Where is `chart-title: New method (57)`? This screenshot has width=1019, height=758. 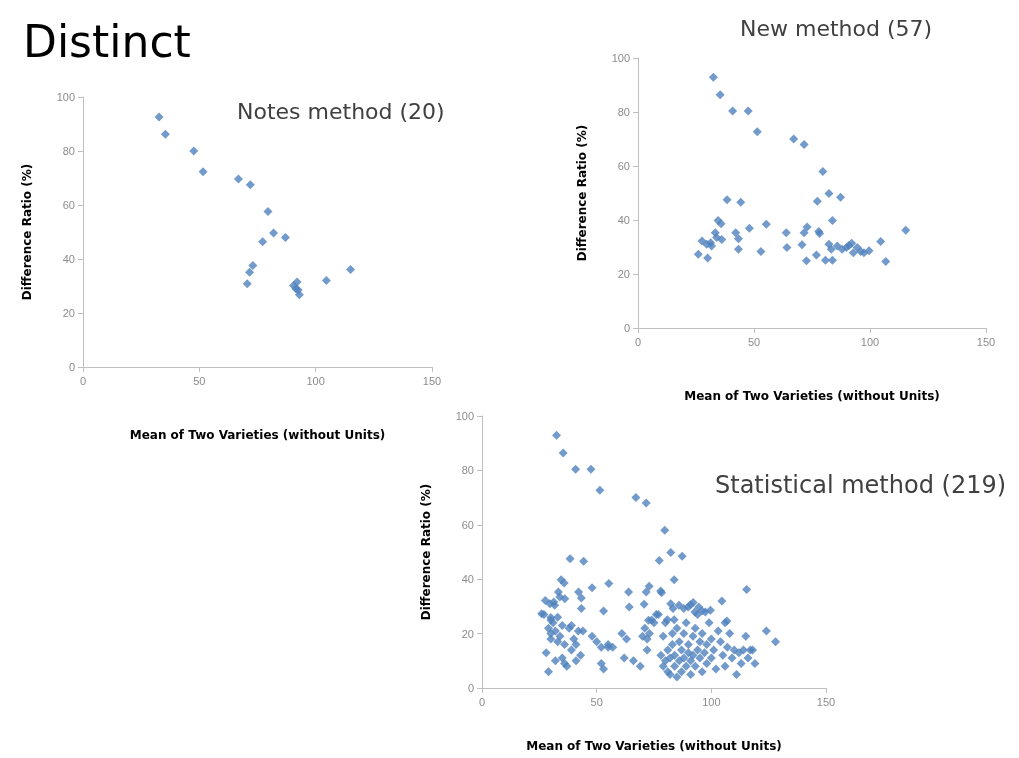
chart-title: New method (57) is located at coordinates (836, 28).